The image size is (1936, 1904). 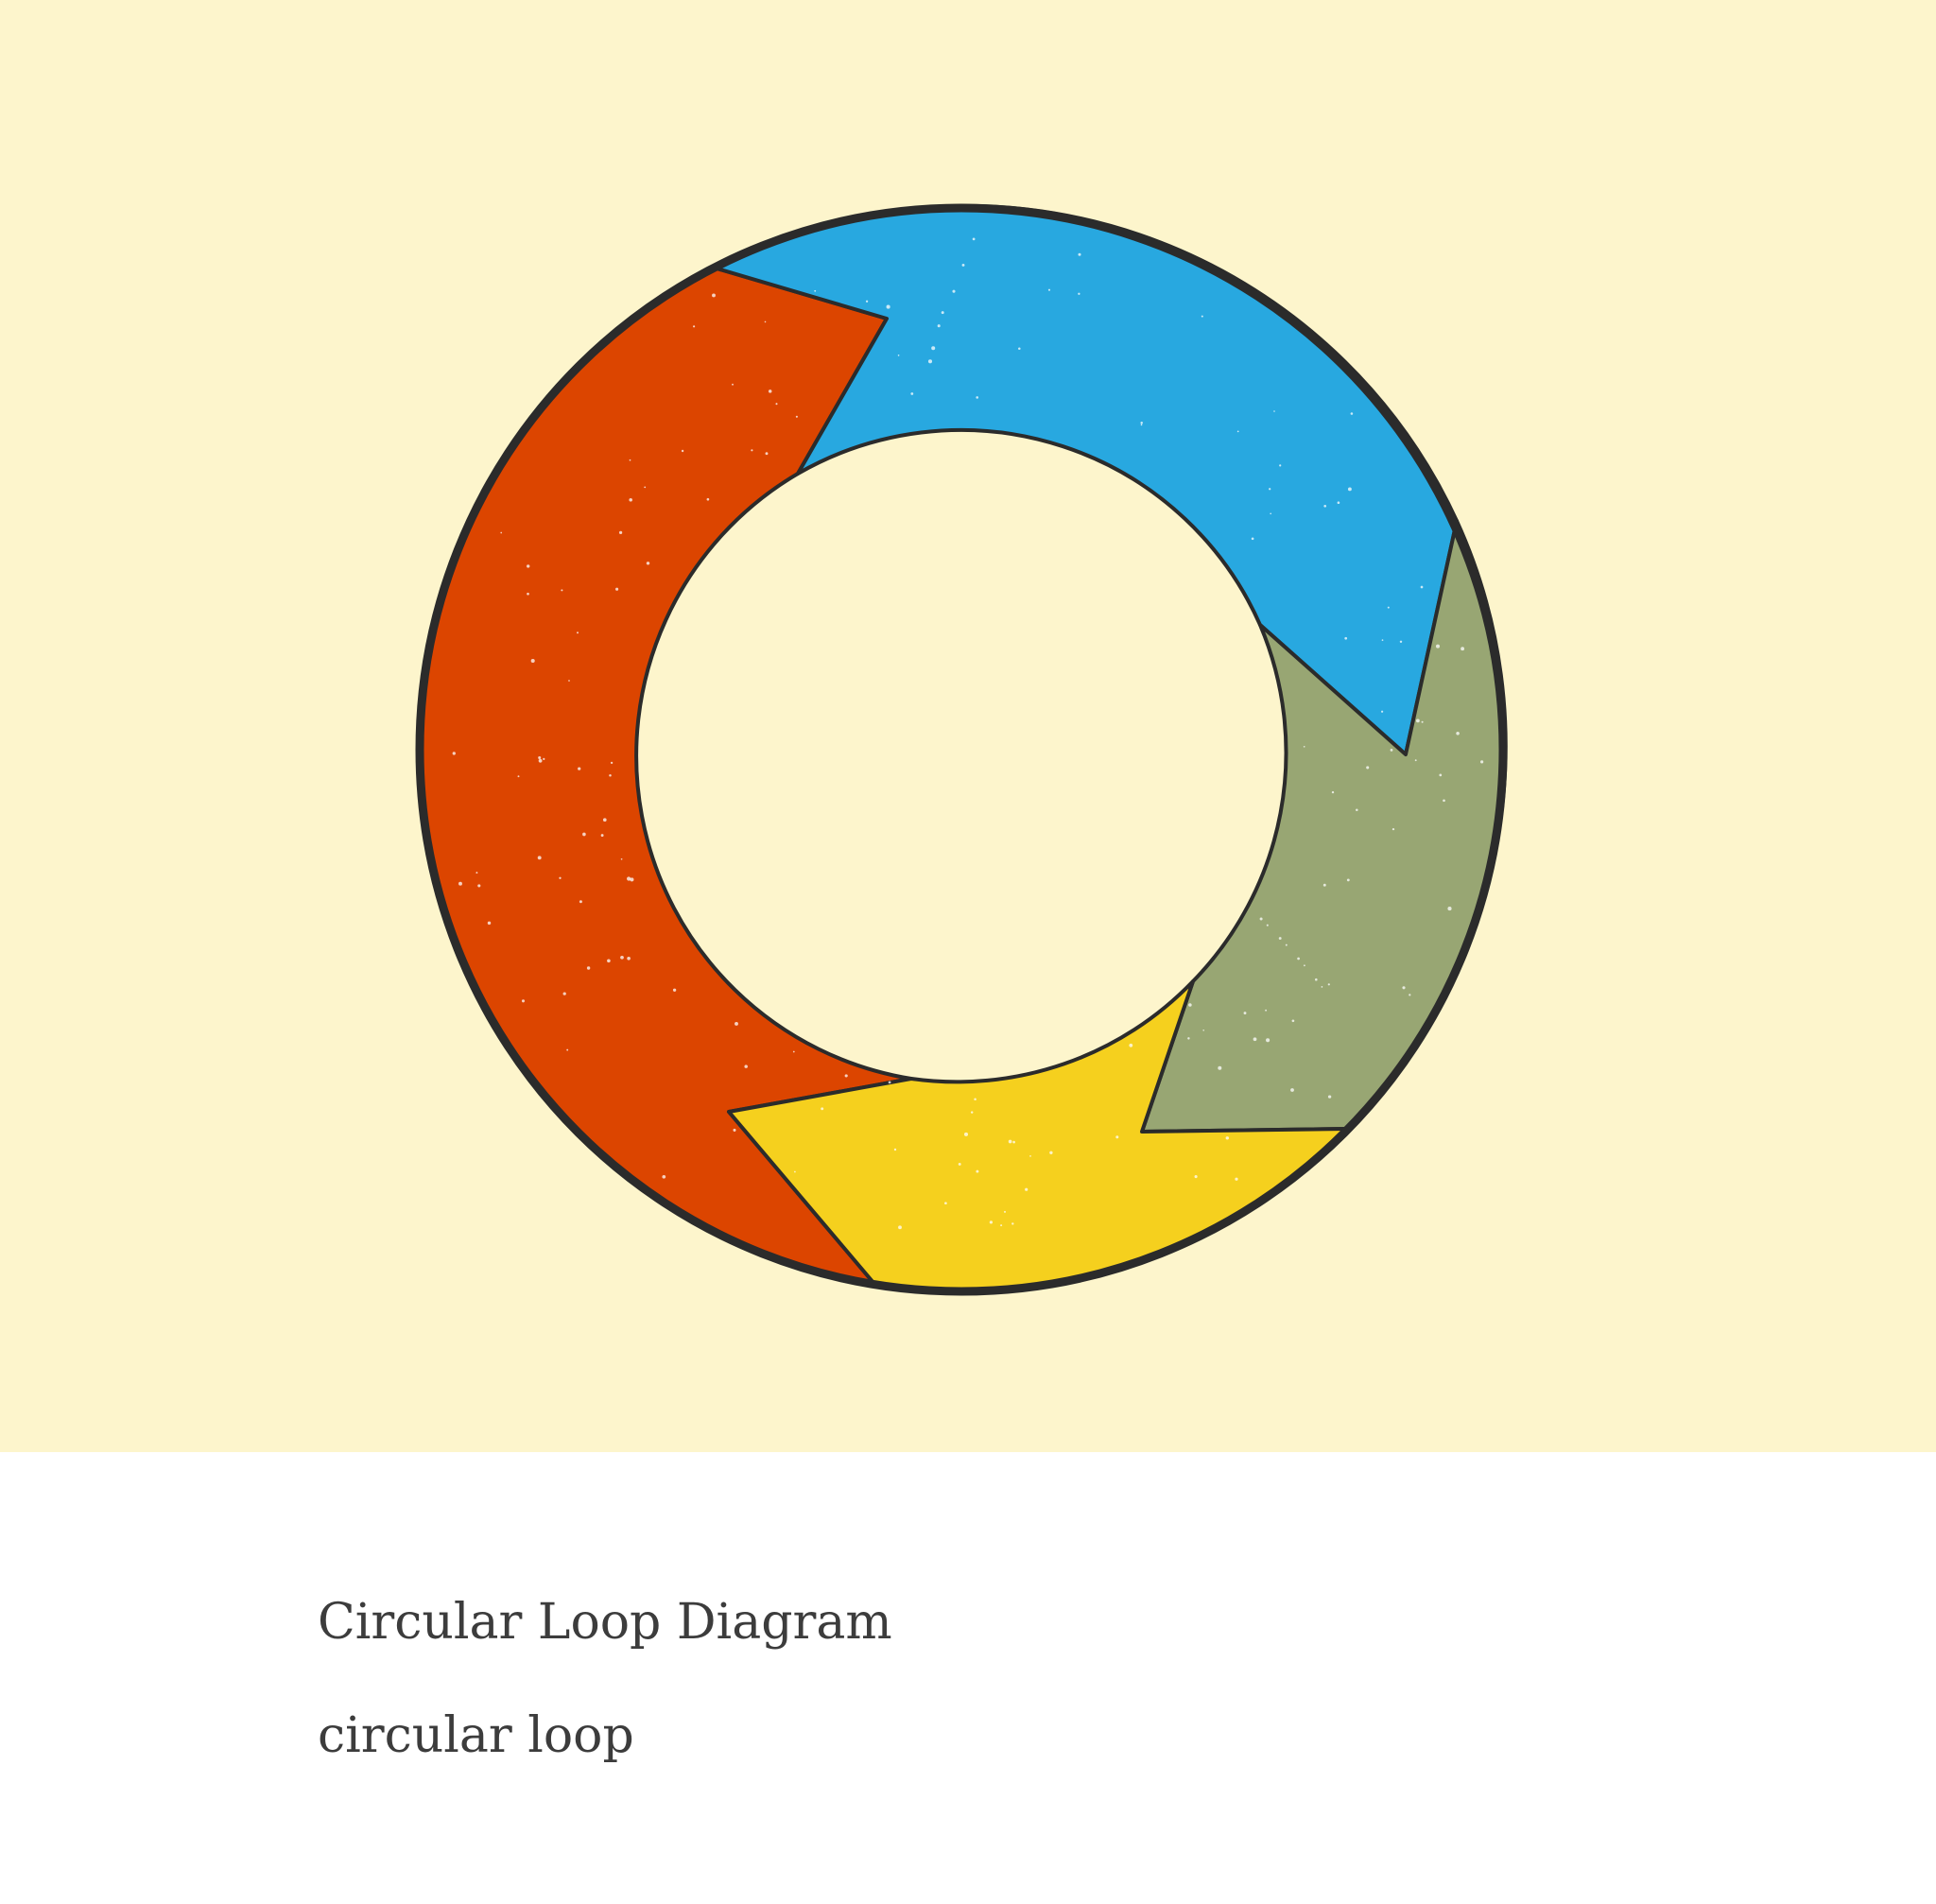 What do you see at coordinates (605, 1622) in the screenshot?
I see `caption-title: Circular Loop Diagram` at bounding box center [605, 1622].